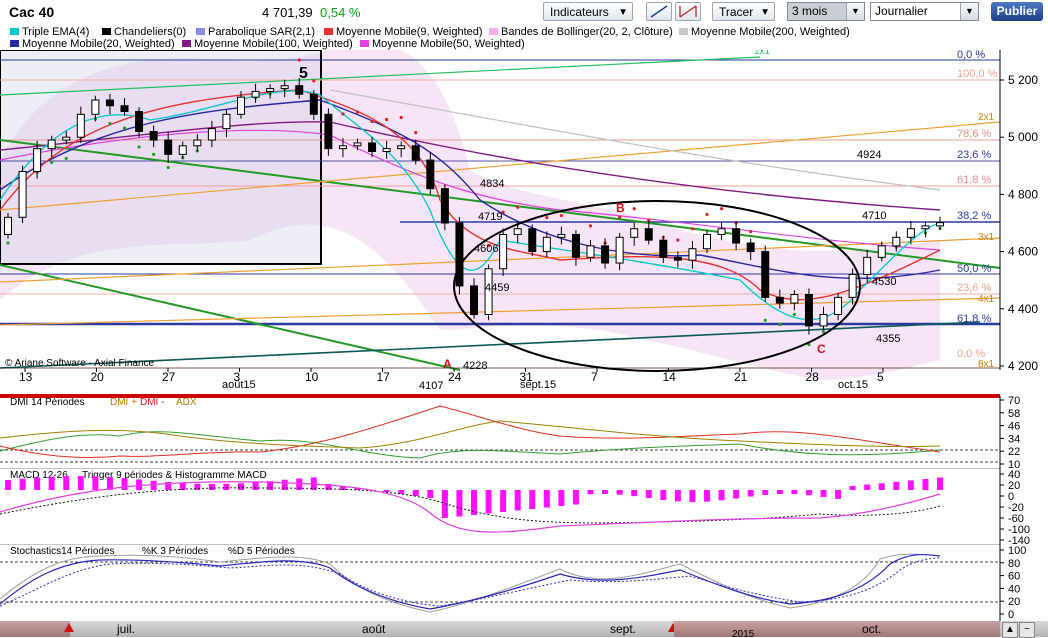  I want to click on price-label: 4107, so click(431, 386).